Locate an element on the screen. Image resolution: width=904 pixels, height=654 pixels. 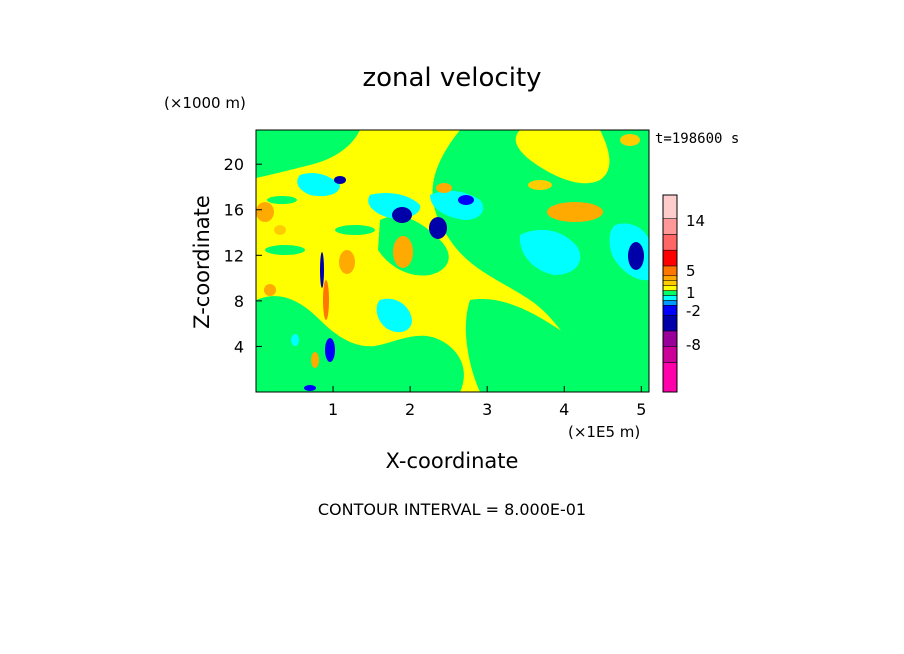
colorbar-tick-label: 5 is located at coordinates (691, 271).